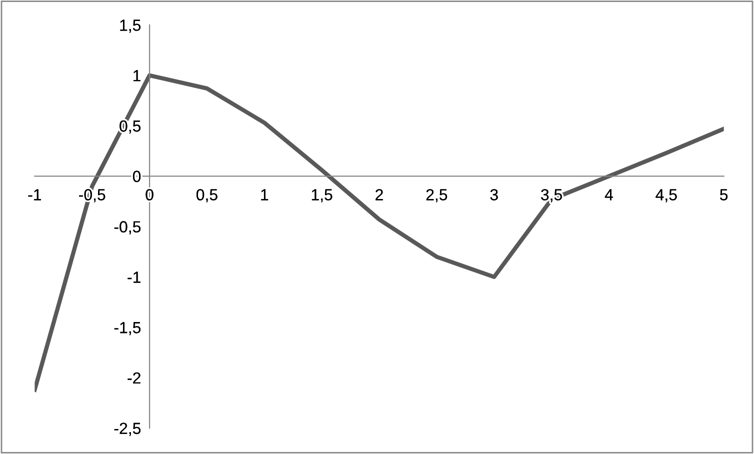 Image resolution: width=754 pixels, height=454 pixels. What do you see at coordinates (322, 195) in the screenshot?
I see `x-tick-label: 1,5` at bounding box center [322, 195].